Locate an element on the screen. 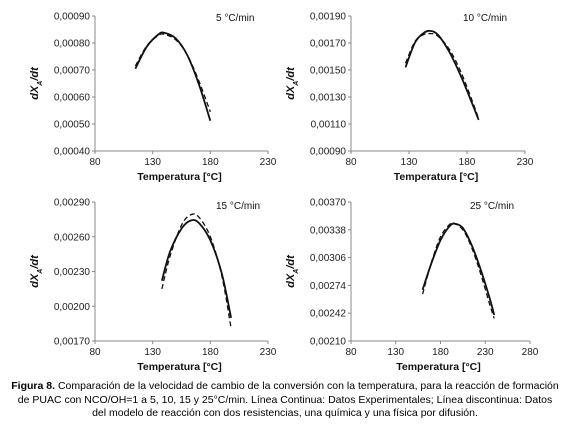 The width and height of the screenshot is (570, 432). y-tick-label: 0,00290 is located at coordinates (72, 203).